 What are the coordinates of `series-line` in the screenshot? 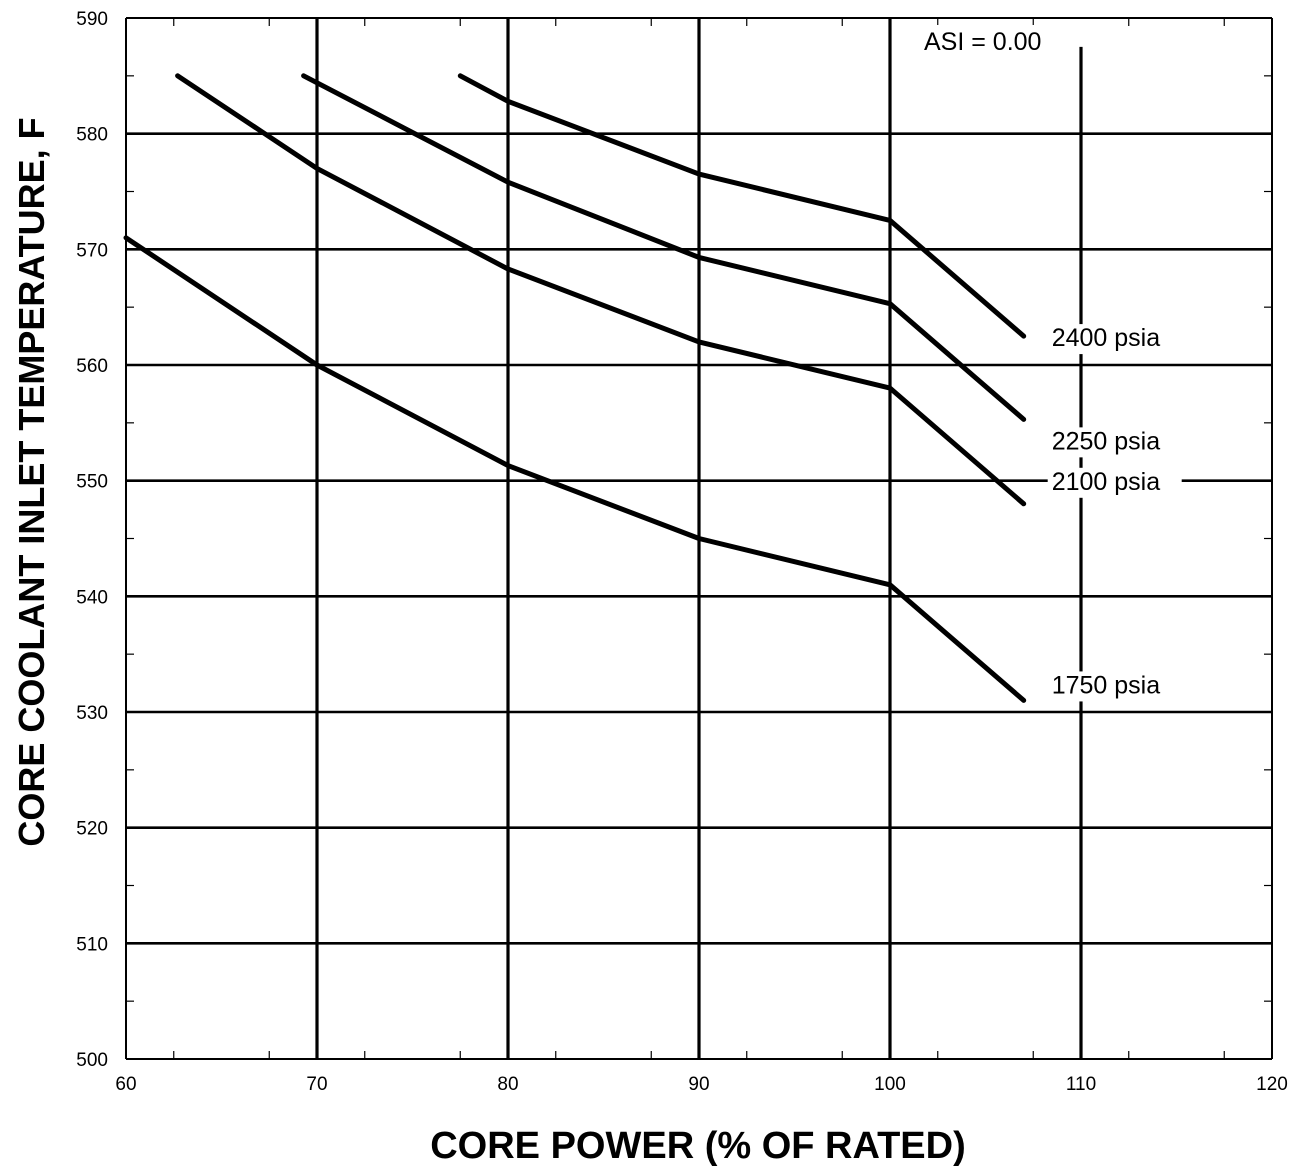 It's located at (742, 206).